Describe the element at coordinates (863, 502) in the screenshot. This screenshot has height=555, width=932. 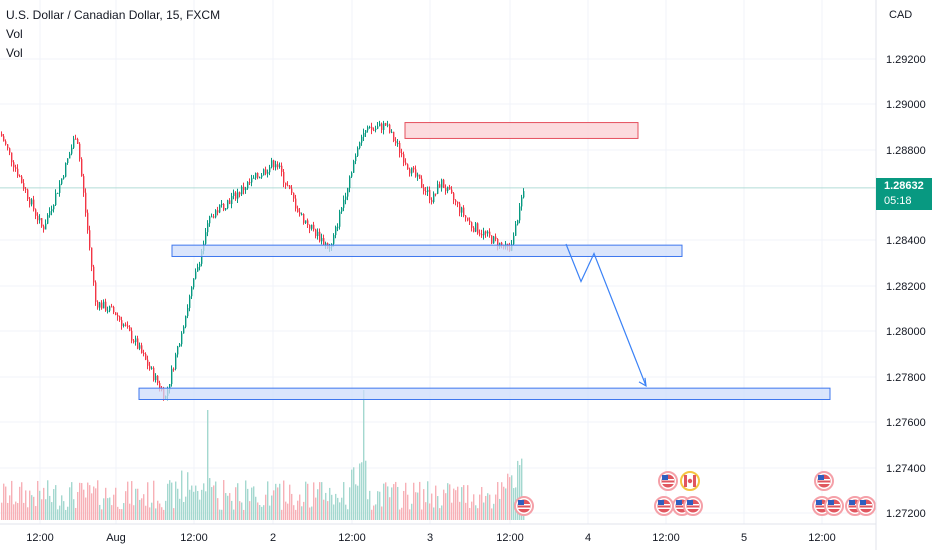
I see `flag-canton` at that location.